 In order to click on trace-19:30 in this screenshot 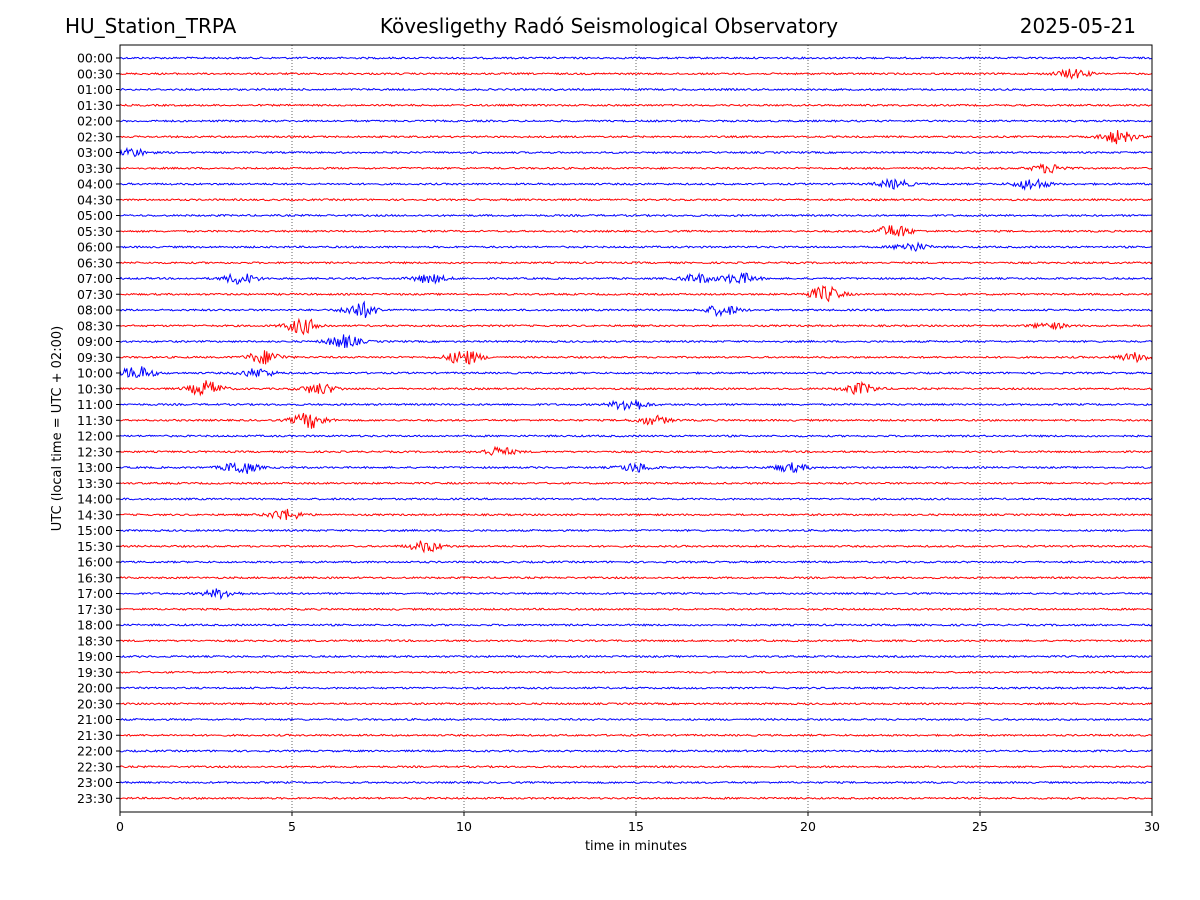, I will do `click(635, 672)`.